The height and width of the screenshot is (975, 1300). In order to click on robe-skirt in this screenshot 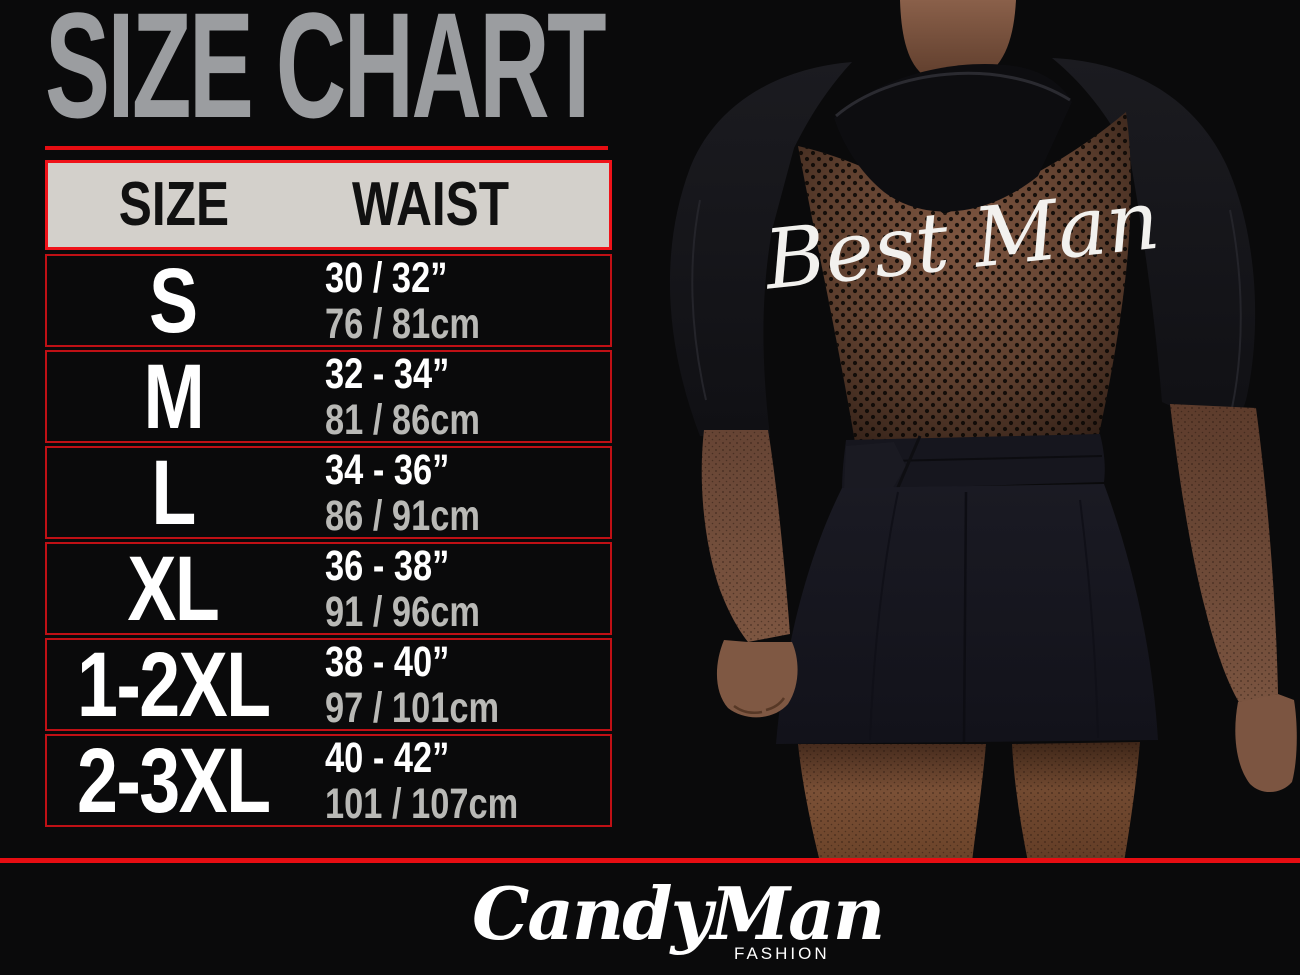, I will do `click(967, 614)`.